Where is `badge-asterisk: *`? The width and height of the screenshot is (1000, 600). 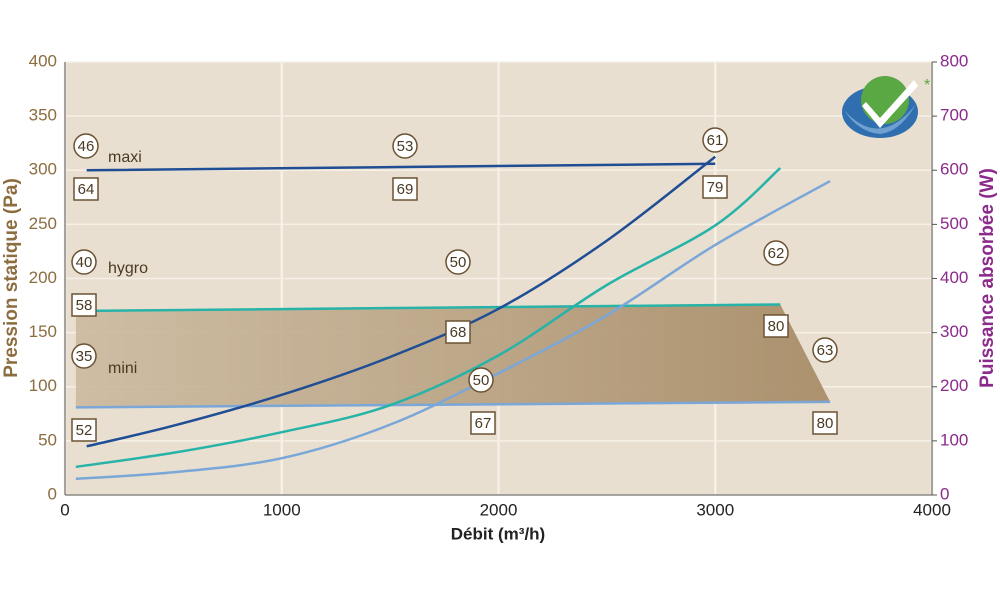 badge-asterisk: * is located at coordinates (927, 85).